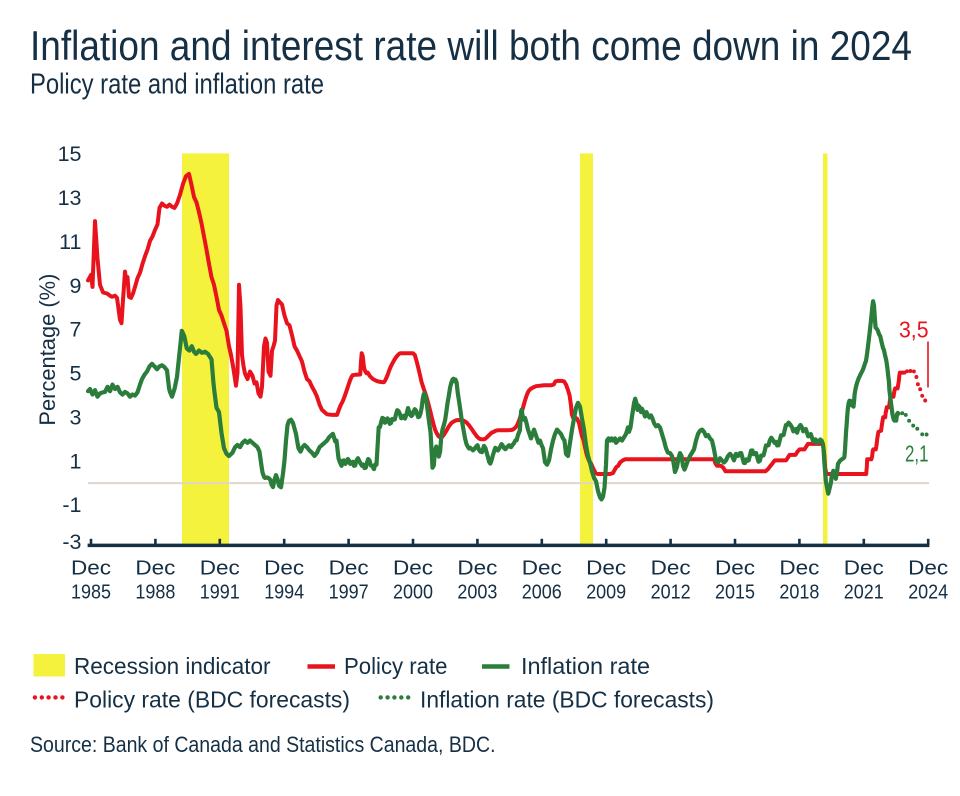 Image resolution: width=960 pixels, height=796 pixels. What do you see at coordinates (606, 593) in the screenshot?
I see `svg-text: 2009` at bounding box center [606, 593].